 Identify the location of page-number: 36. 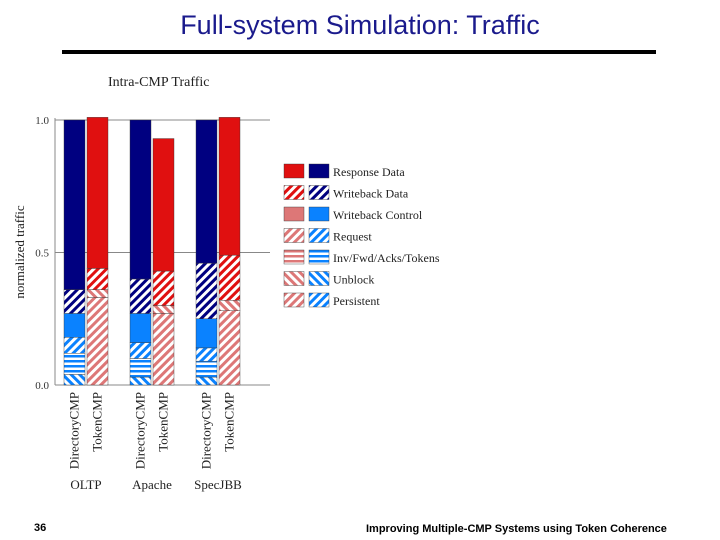
(40, 528).